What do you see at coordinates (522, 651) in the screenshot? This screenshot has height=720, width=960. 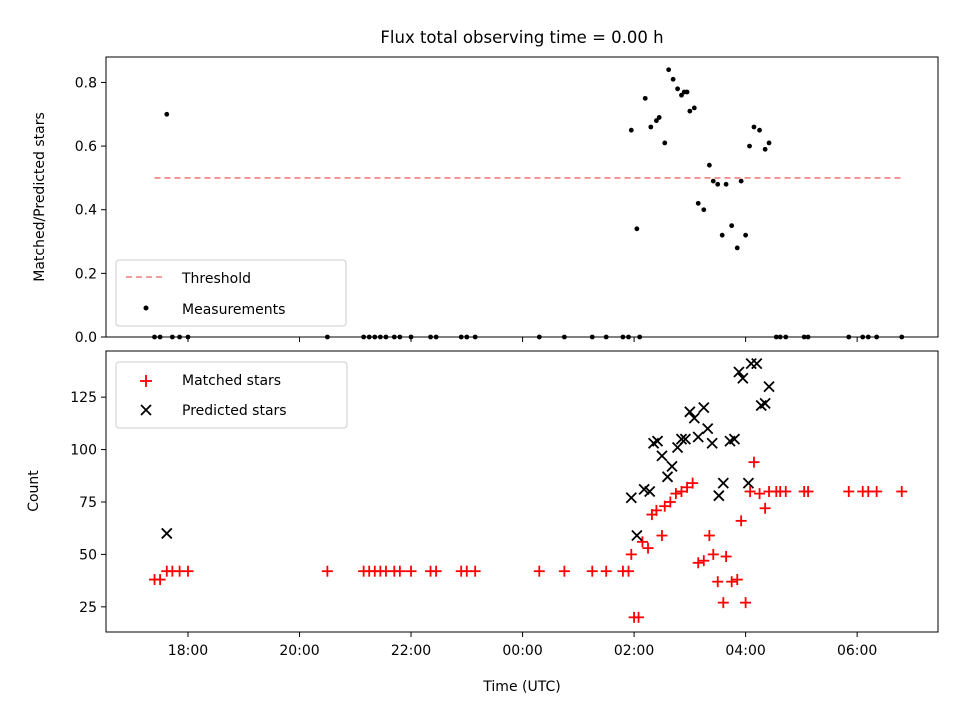 I see `bottom-x-tick-label: 00:00` at bounding box center [522, 651].